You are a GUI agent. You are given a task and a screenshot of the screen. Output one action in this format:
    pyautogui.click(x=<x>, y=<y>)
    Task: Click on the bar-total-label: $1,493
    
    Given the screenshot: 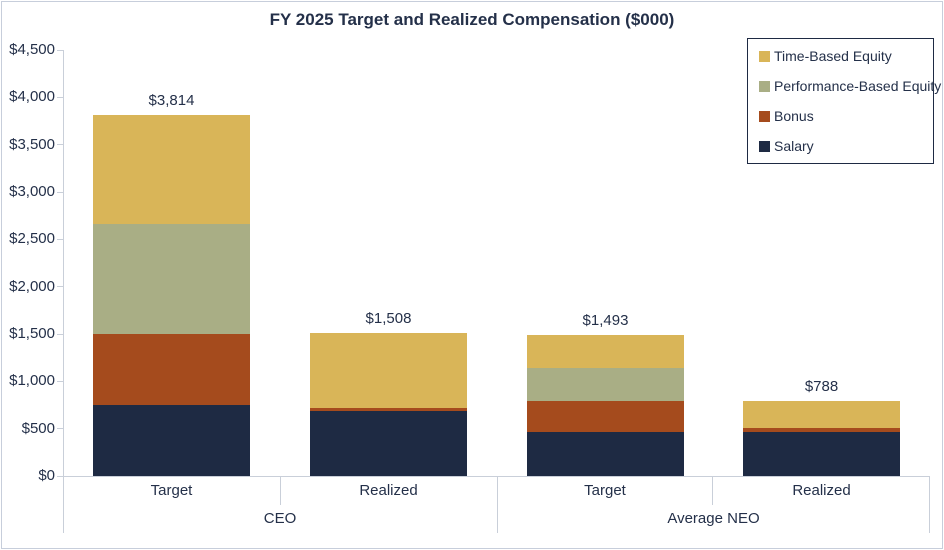 What is the action you would take?
    pyautogui.click(x=605, y=320)
    